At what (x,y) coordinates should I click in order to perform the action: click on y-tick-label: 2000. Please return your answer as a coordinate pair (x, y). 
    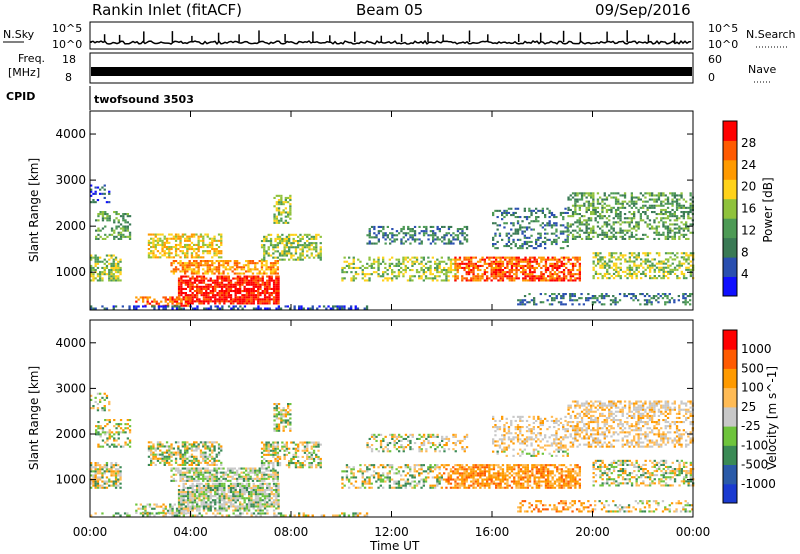
    Looking at the image, I should click on (70, 226).